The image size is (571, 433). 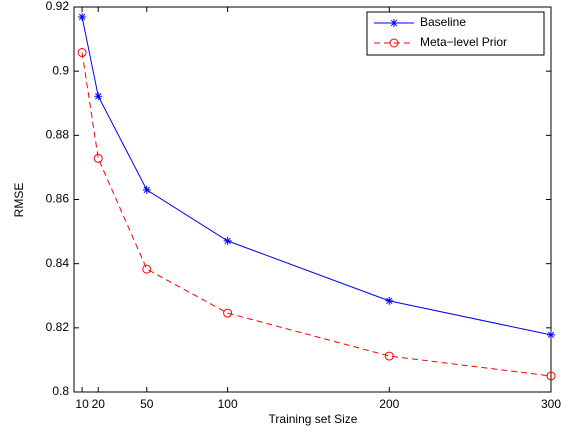 What do you see at coordinates (551, 404) in the screenshot?
I see `x-tick-label: 300` at bounding box center [551, 404].